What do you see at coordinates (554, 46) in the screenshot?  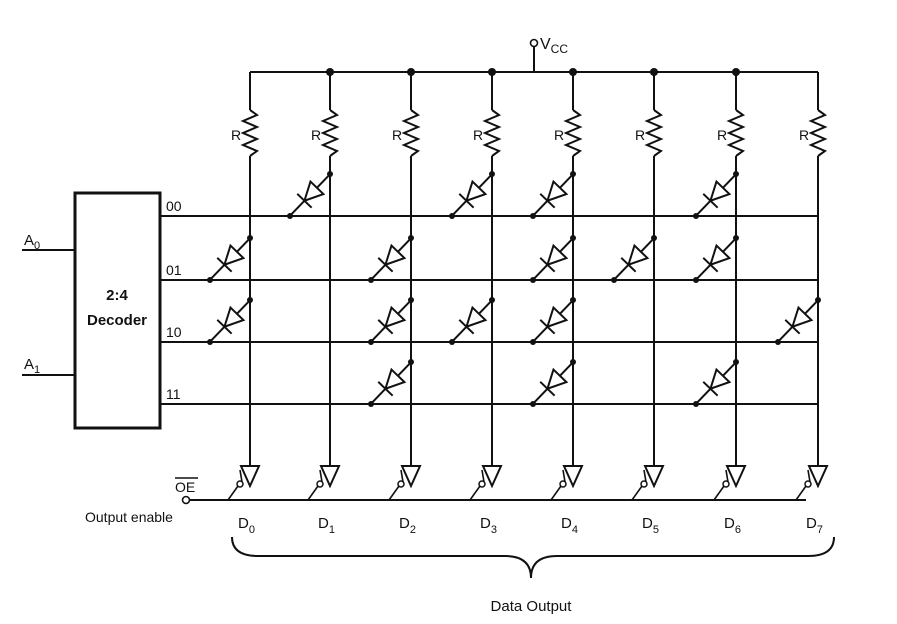 I see `vcc-label: VCC` at bounding box center [554, 46].